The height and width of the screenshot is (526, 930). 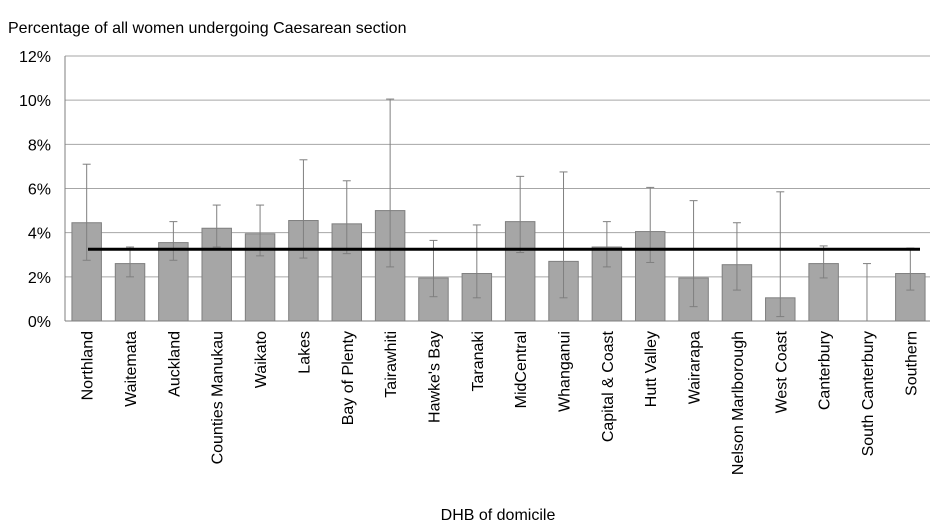 What do you see at coordinates (39, 322) in the screenshot?
I see `y-tick-label: 0%` at bounding box center [39, 322].